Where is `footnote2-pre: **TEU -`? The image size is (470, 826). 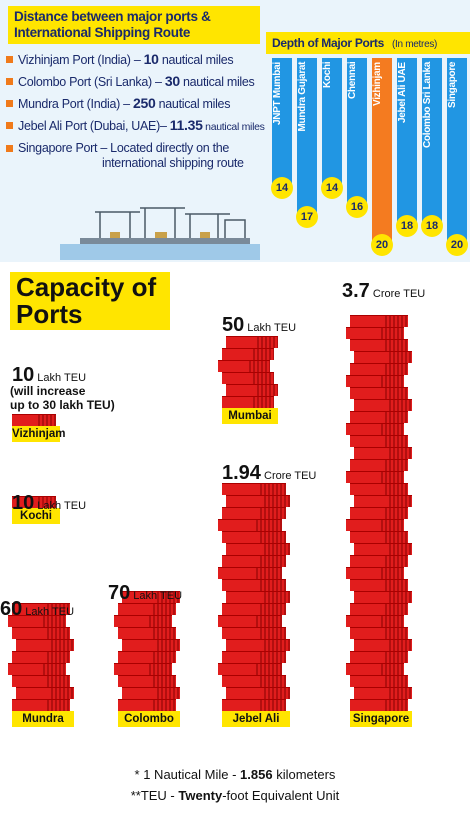 footnote2-pre: **TEU - is located at coordinates (154, 795).